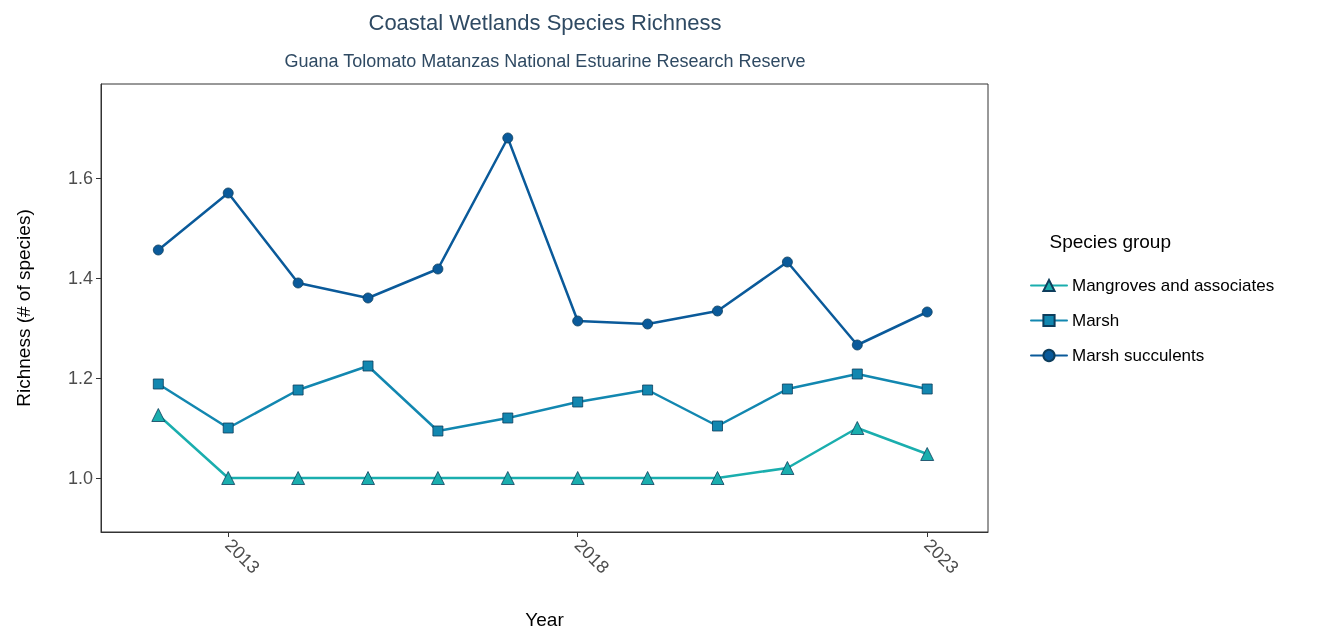 Image resolution: width=1329 pixels, height=635 pixels. What do you see at coordinates (80, 278) in the screenshot?
I see `y-tick-label: 1.4` at bounding box center [80, 278].